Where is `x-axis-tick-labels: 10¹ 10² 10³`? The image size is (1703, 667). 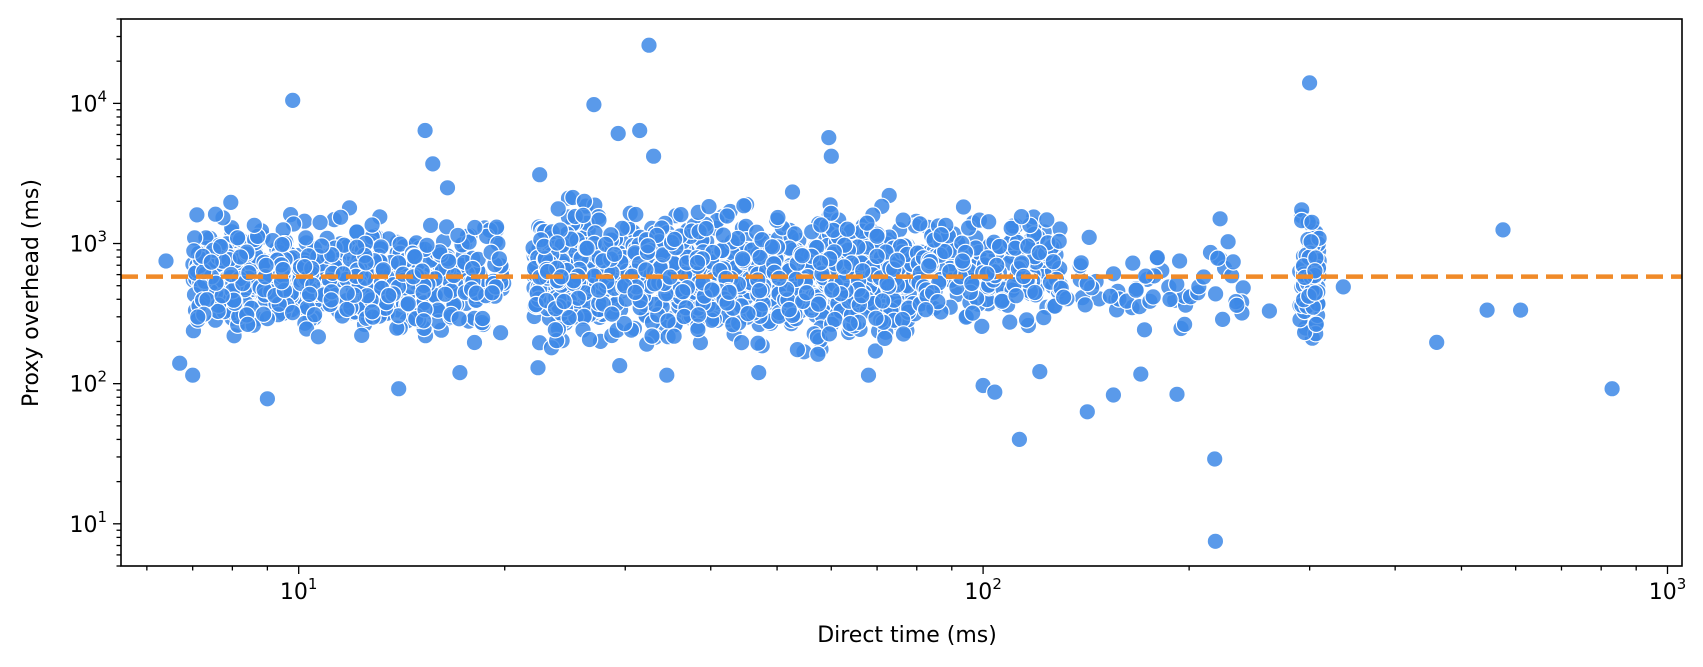
x-axis-tick-labels: 10¹ 10² 10³ is located at coordinates (983, 590).